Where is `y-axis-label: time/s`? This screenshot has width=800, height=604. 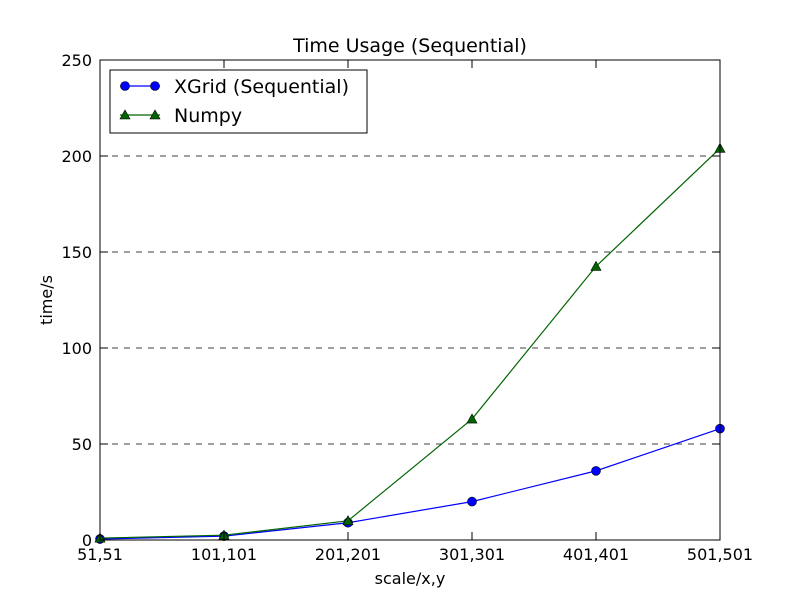 y-axis-label: time/s is located at coordinates (46, 300).